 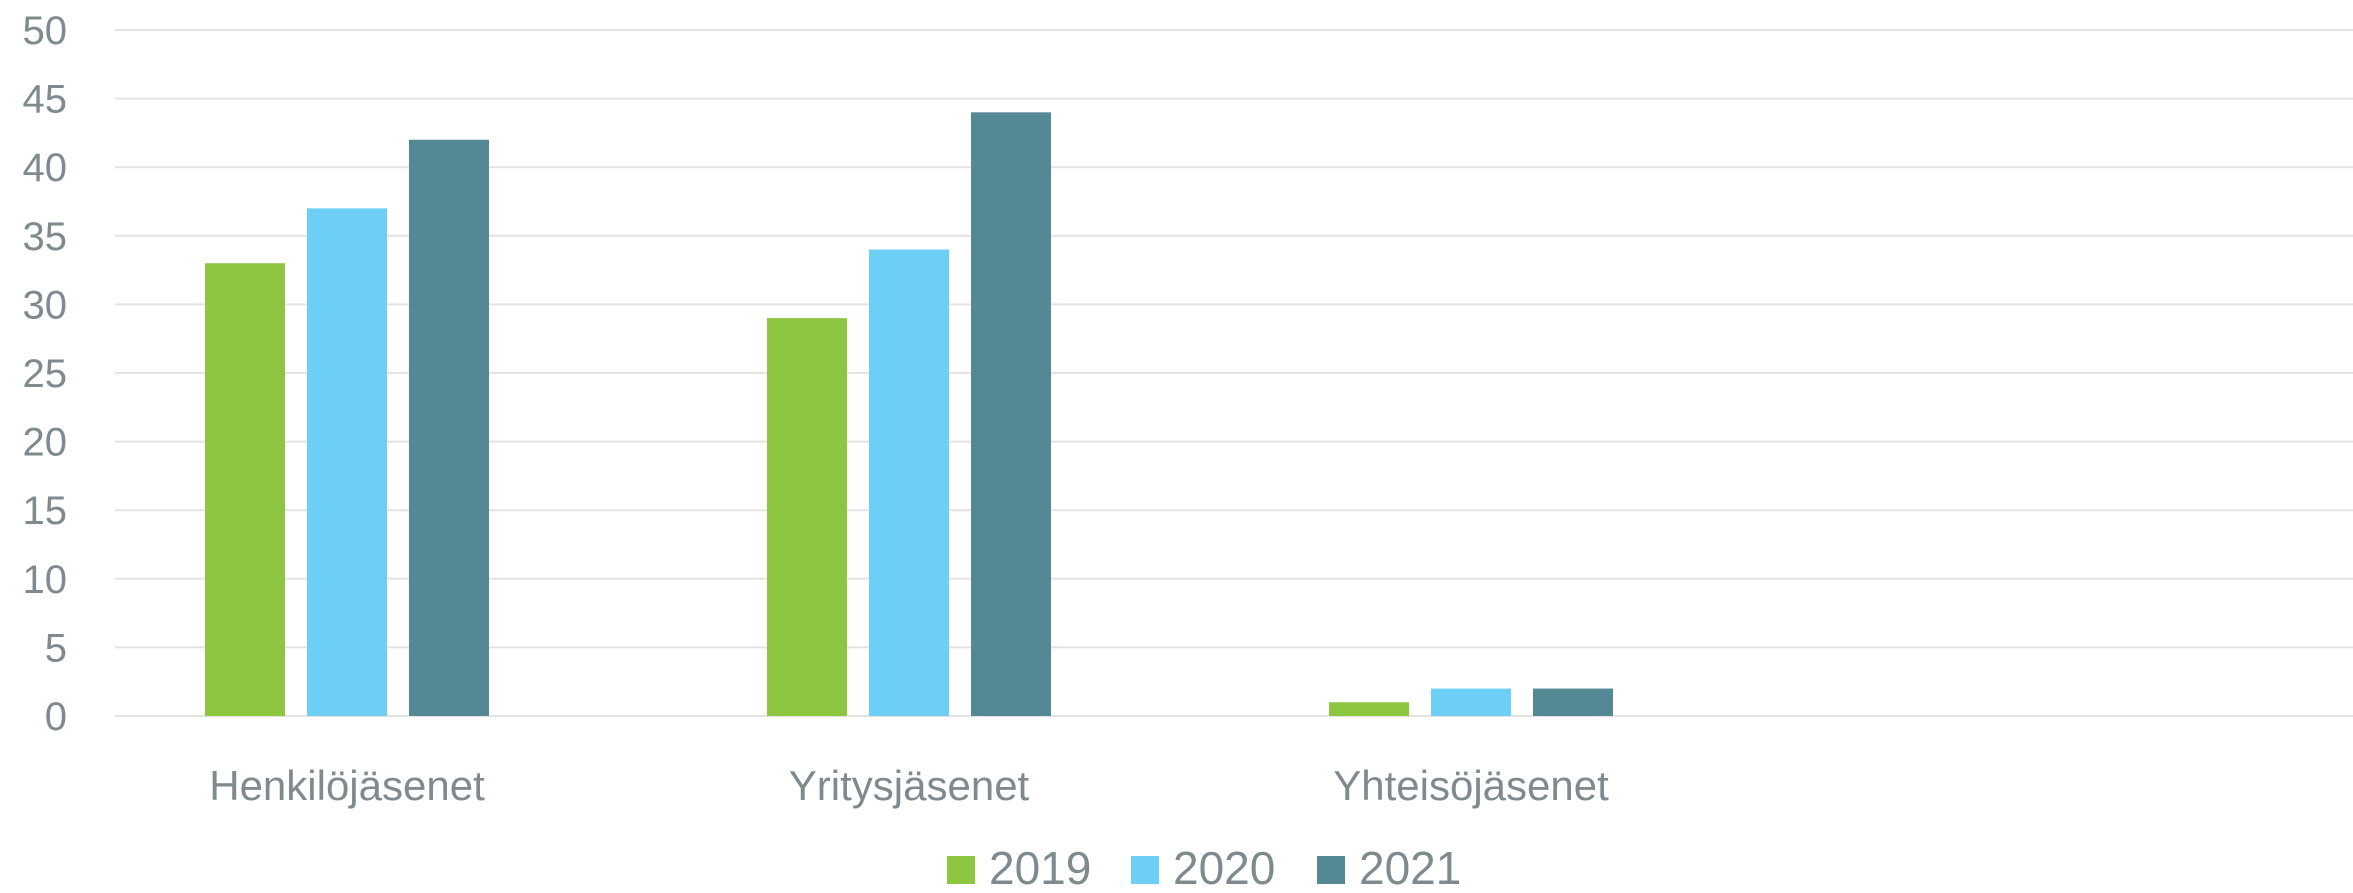 I want to click on y-tick-label-35: 35, so click(x=45, y=237).